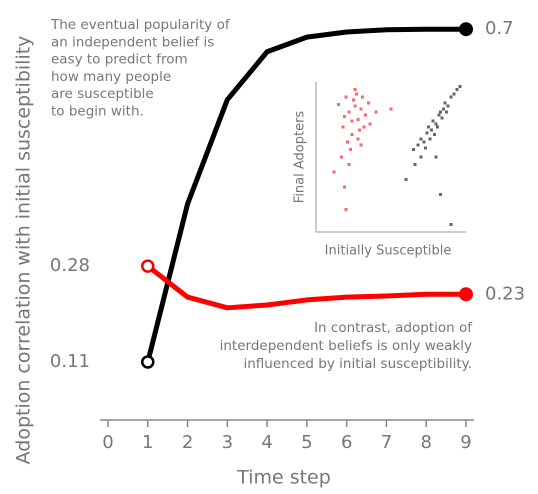  Describe the element at coordinates (107, 442) in the screenshot. I see `x-tick-label: 0` at that location.